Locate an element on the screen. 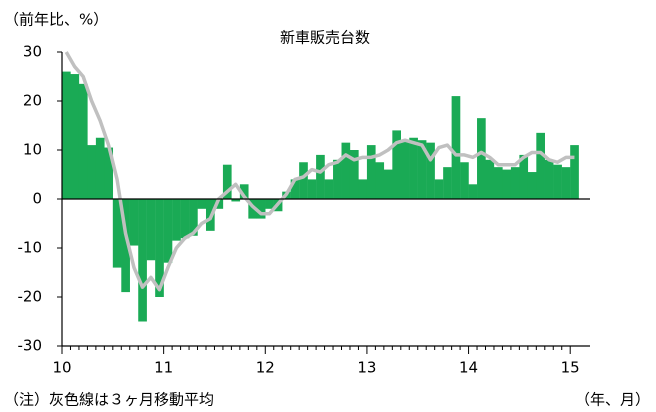 The width and height of the screenshot is (656, 412). y-tick-label: 20 is located at coordinates (32, 101).